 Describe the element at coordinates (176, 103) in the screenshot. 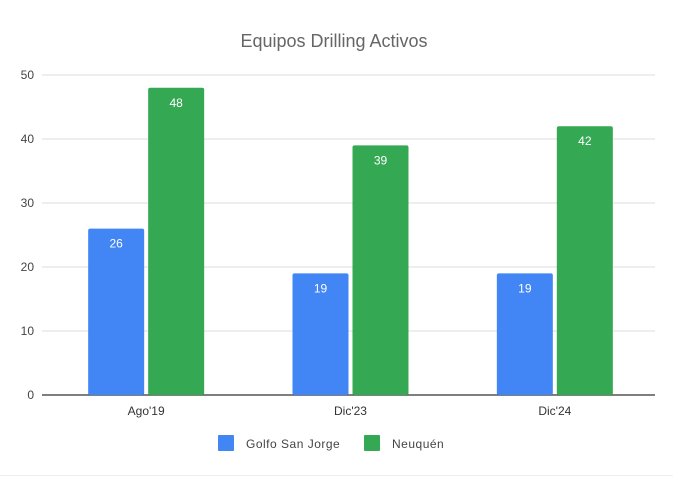

I see `data-label: 48` at that location.